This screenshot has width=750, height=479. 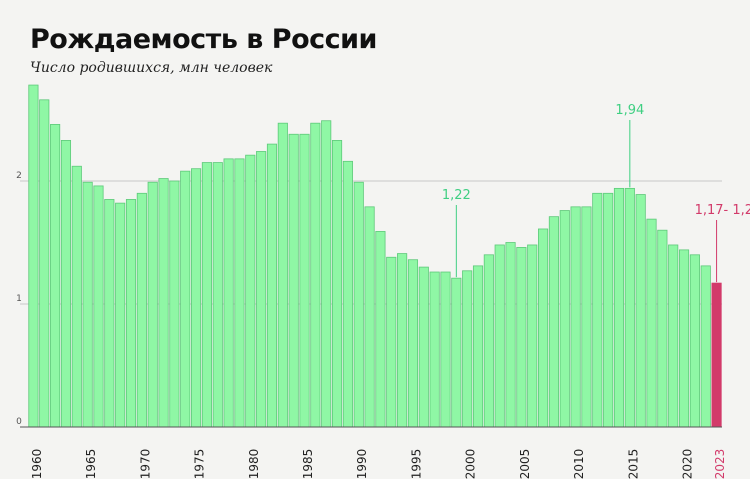 I want to click on bar-1969, so click(x=131, y=313).